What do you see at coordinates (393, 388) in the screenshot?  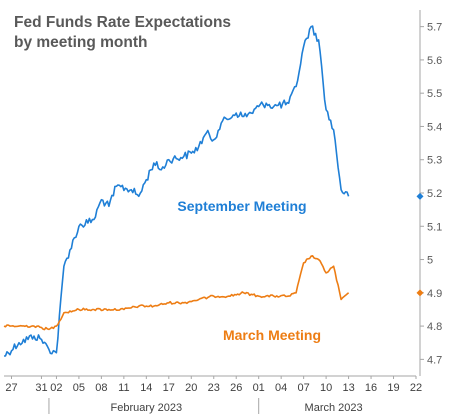 I see `x-tick-label: 19` at bounding box center [393, 388].